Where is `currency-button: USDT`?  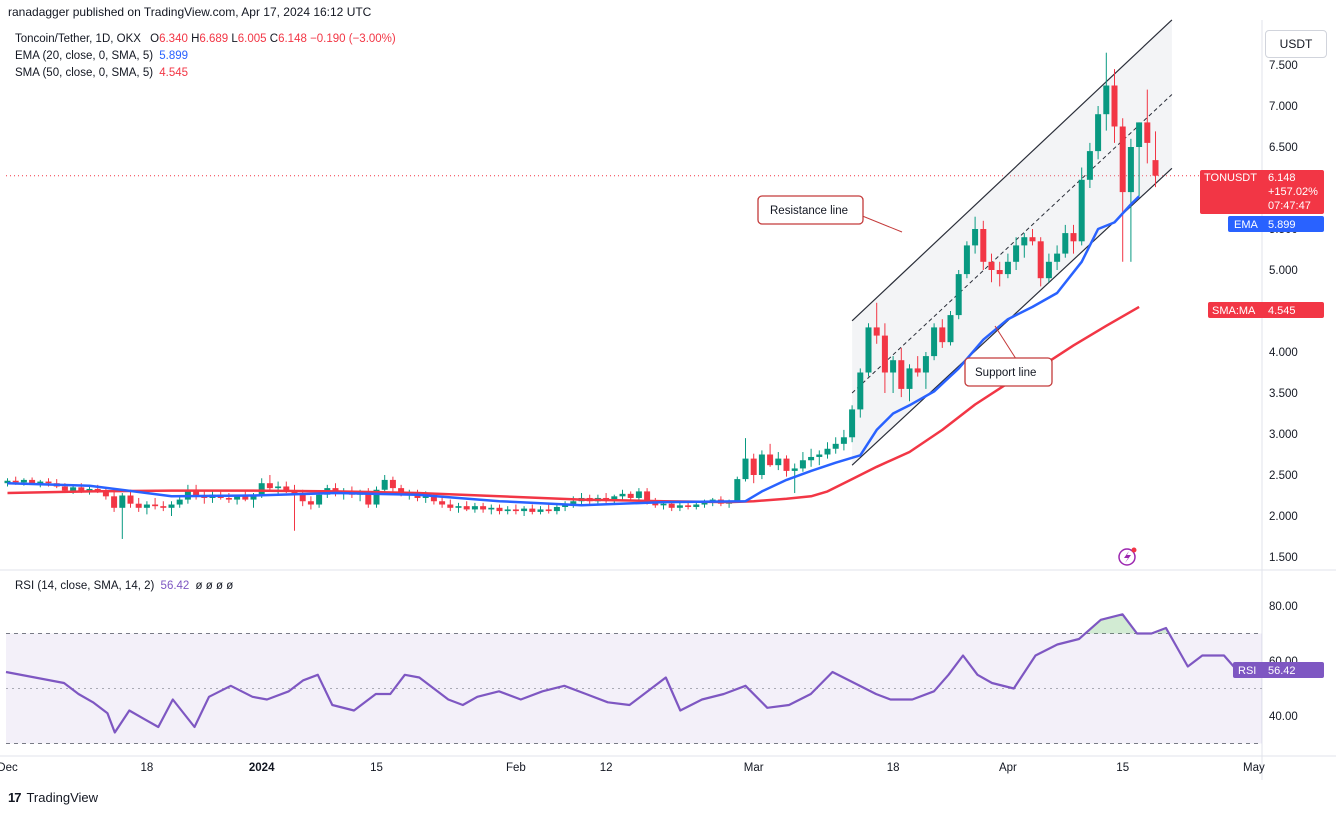
currency-button: USDT is located at coordinates (1296, 44).